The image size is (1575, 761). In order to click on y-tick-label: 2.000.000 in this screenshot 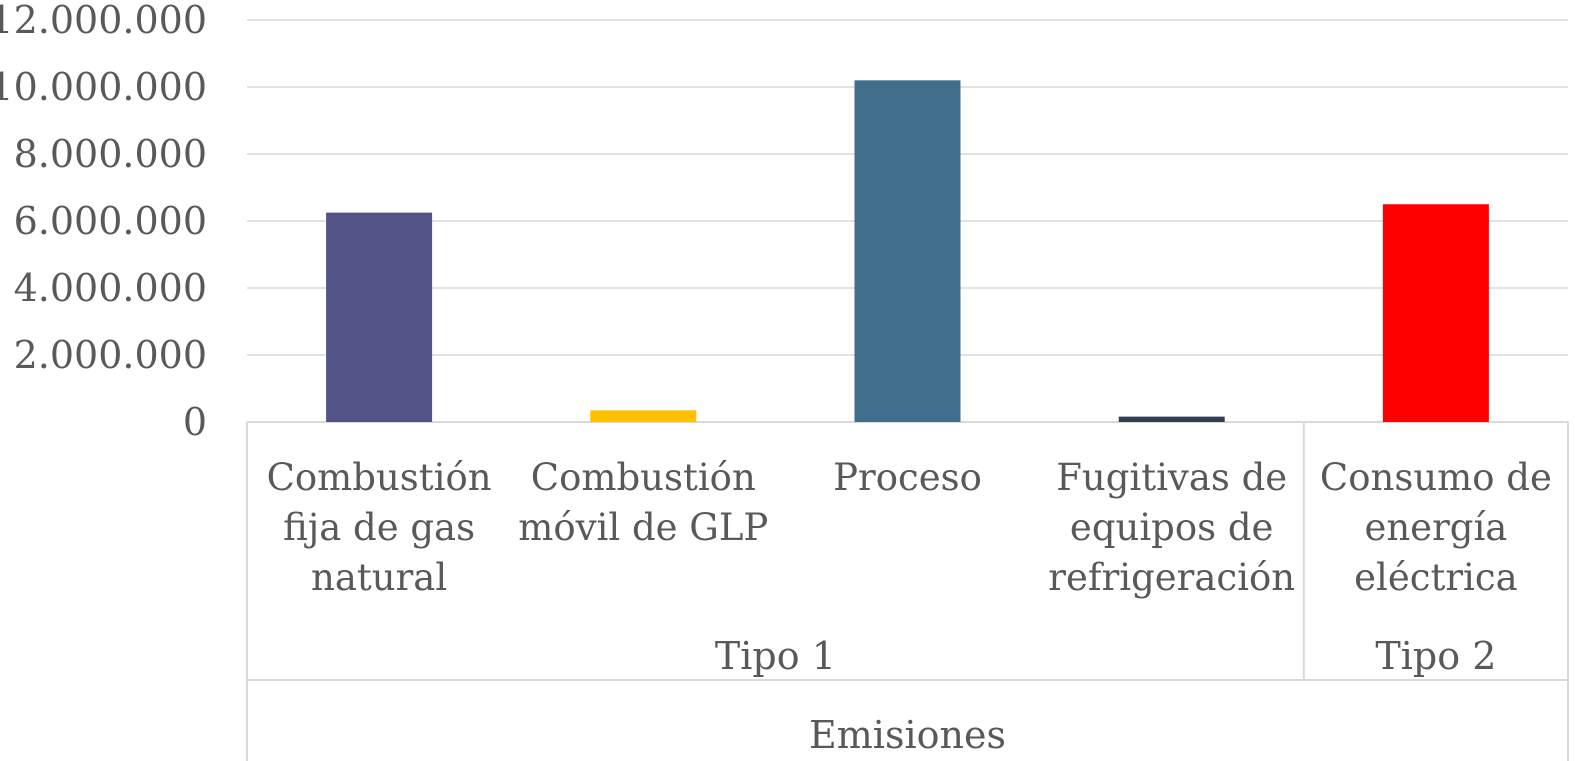, I will do `click(110, 355)`.